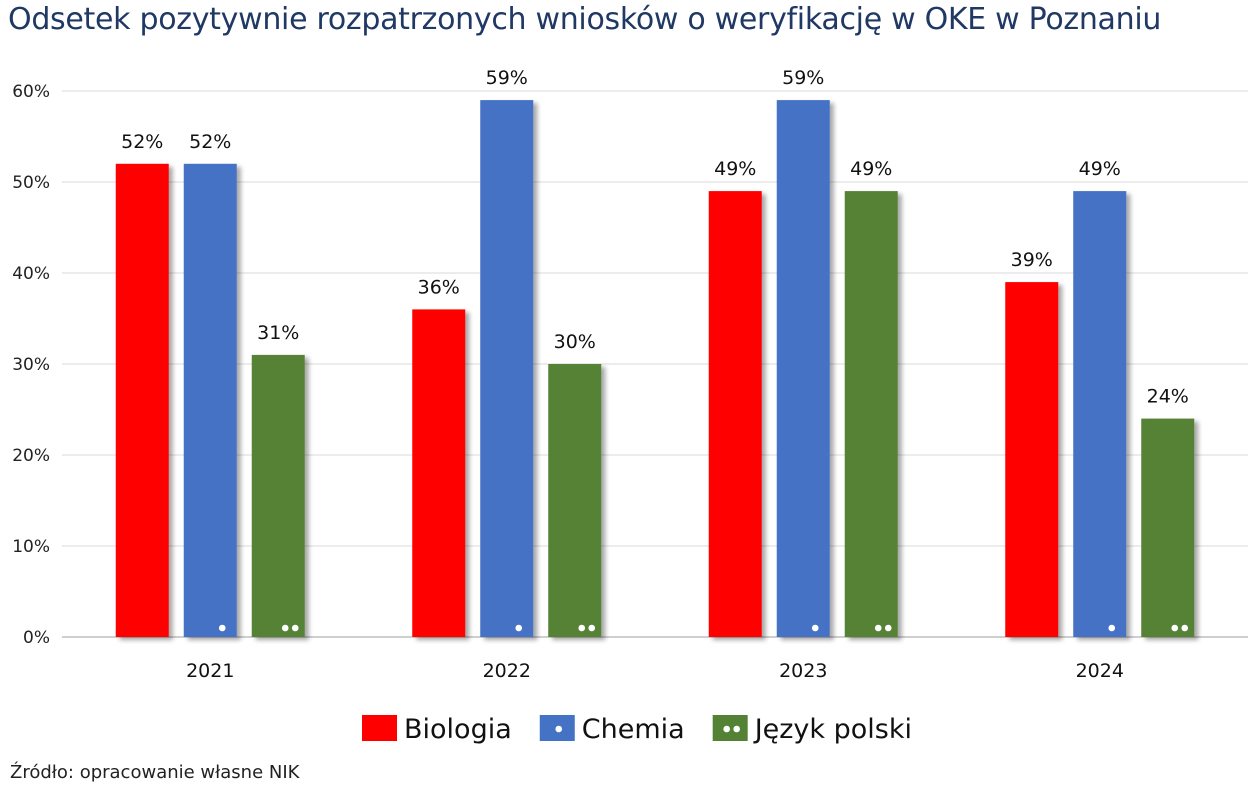  Describe the element at coordinates (1100, 414) in the screenshot. I see `bar-chemia-2024` at that location.